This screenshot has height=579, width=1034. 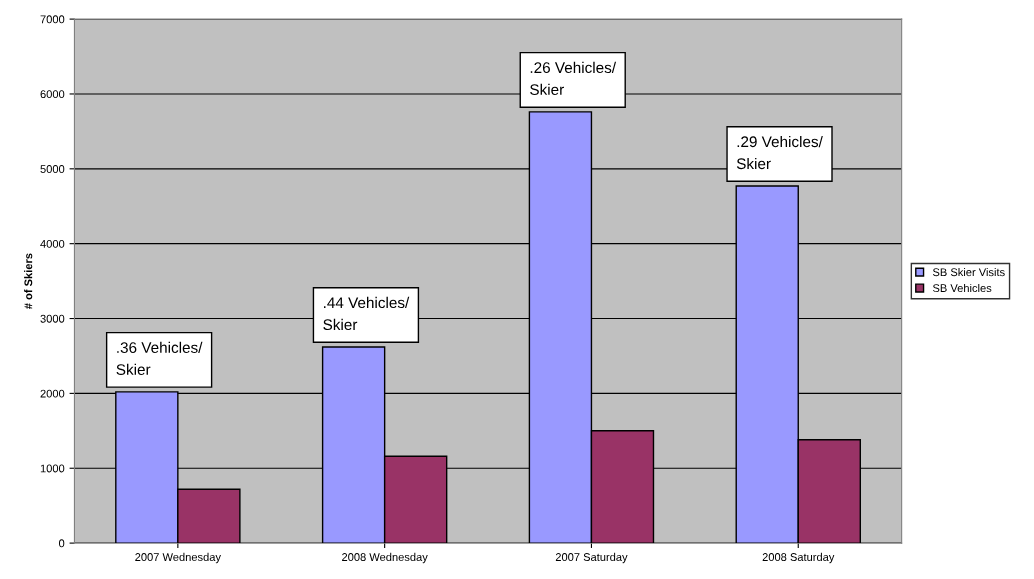 I want to click on annotation: .36 Vehicles/ Skier, so click(x=159, y=358).